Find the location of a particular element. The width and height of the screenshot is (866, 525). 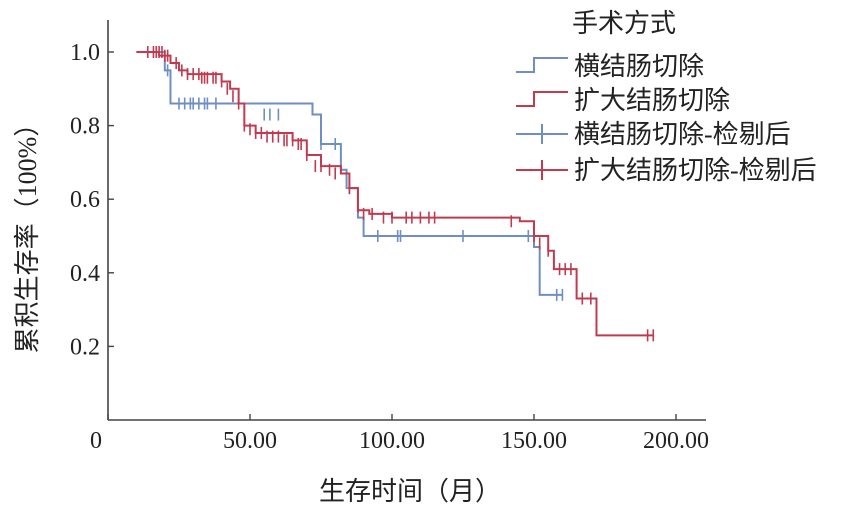

y-tick-label: 0.6 is located at coordinates (85, 200).